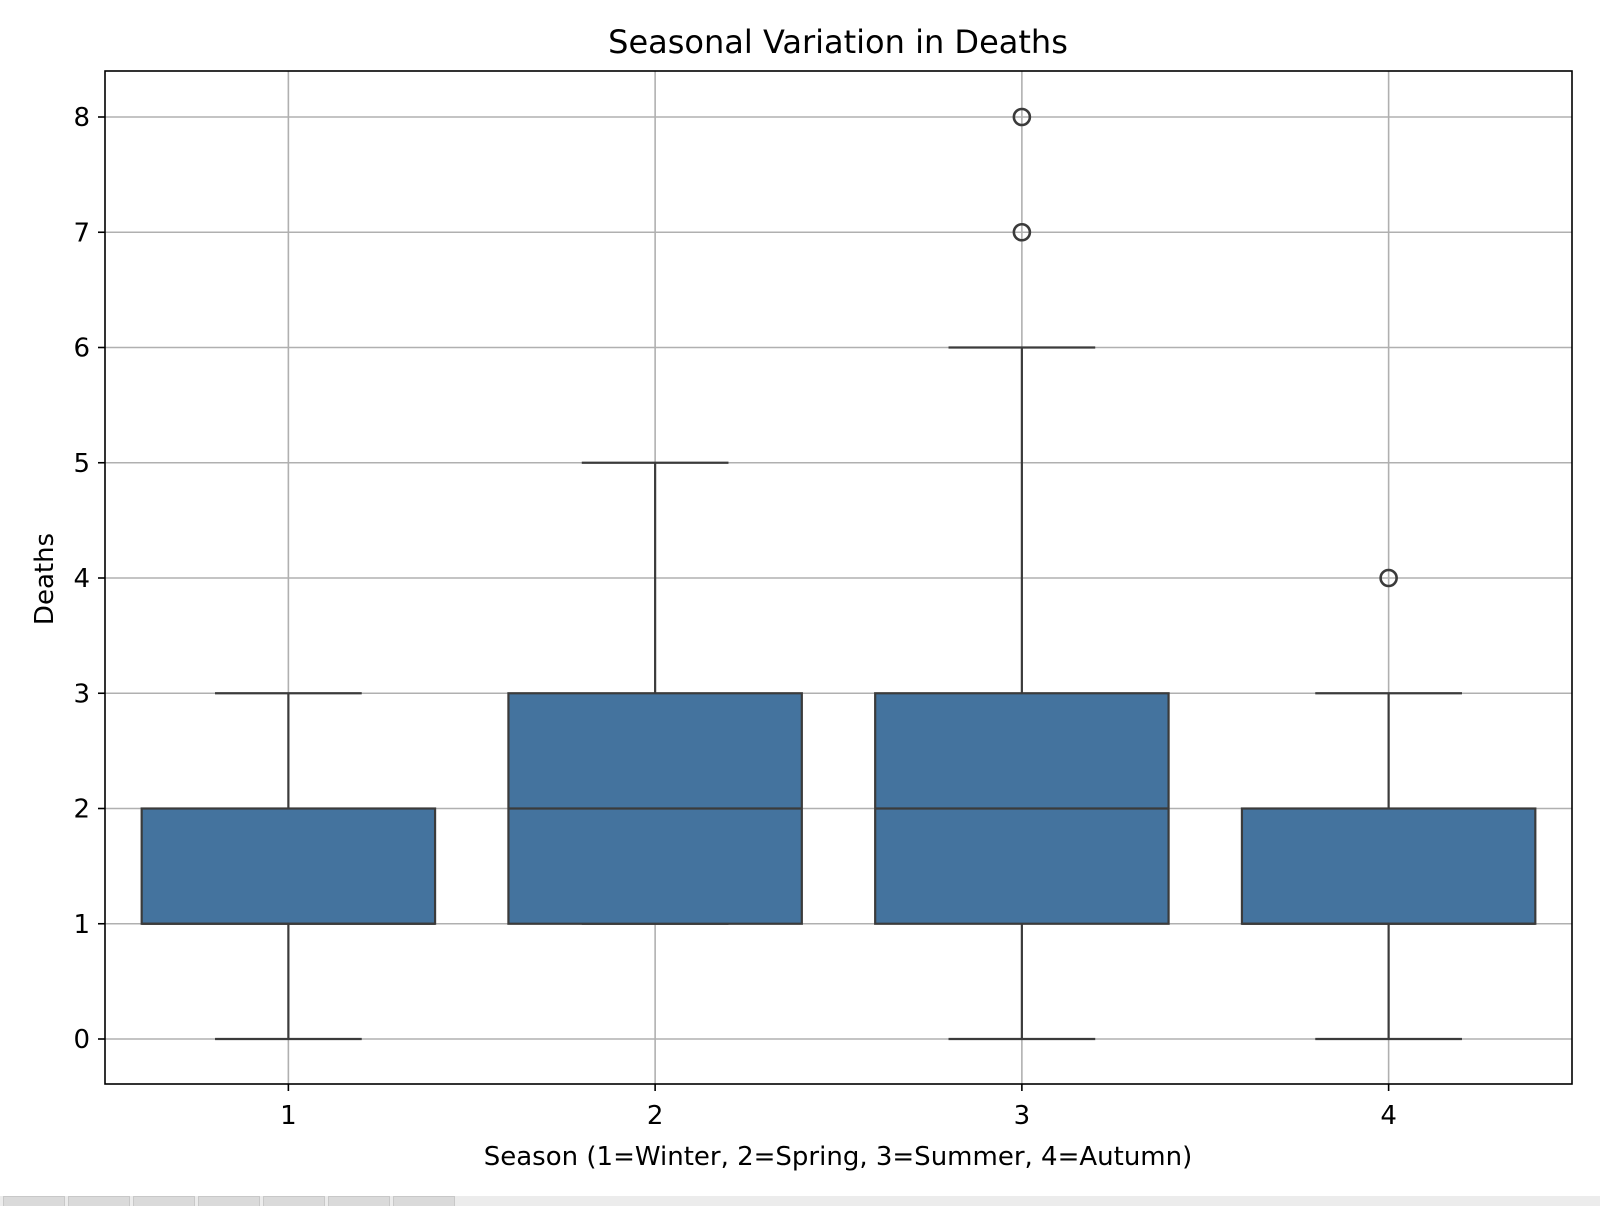 Image resolution: width=1600 pixels, height=1206 pixels. I want to click on y-axis-label: Deaths, so click(45, 579).